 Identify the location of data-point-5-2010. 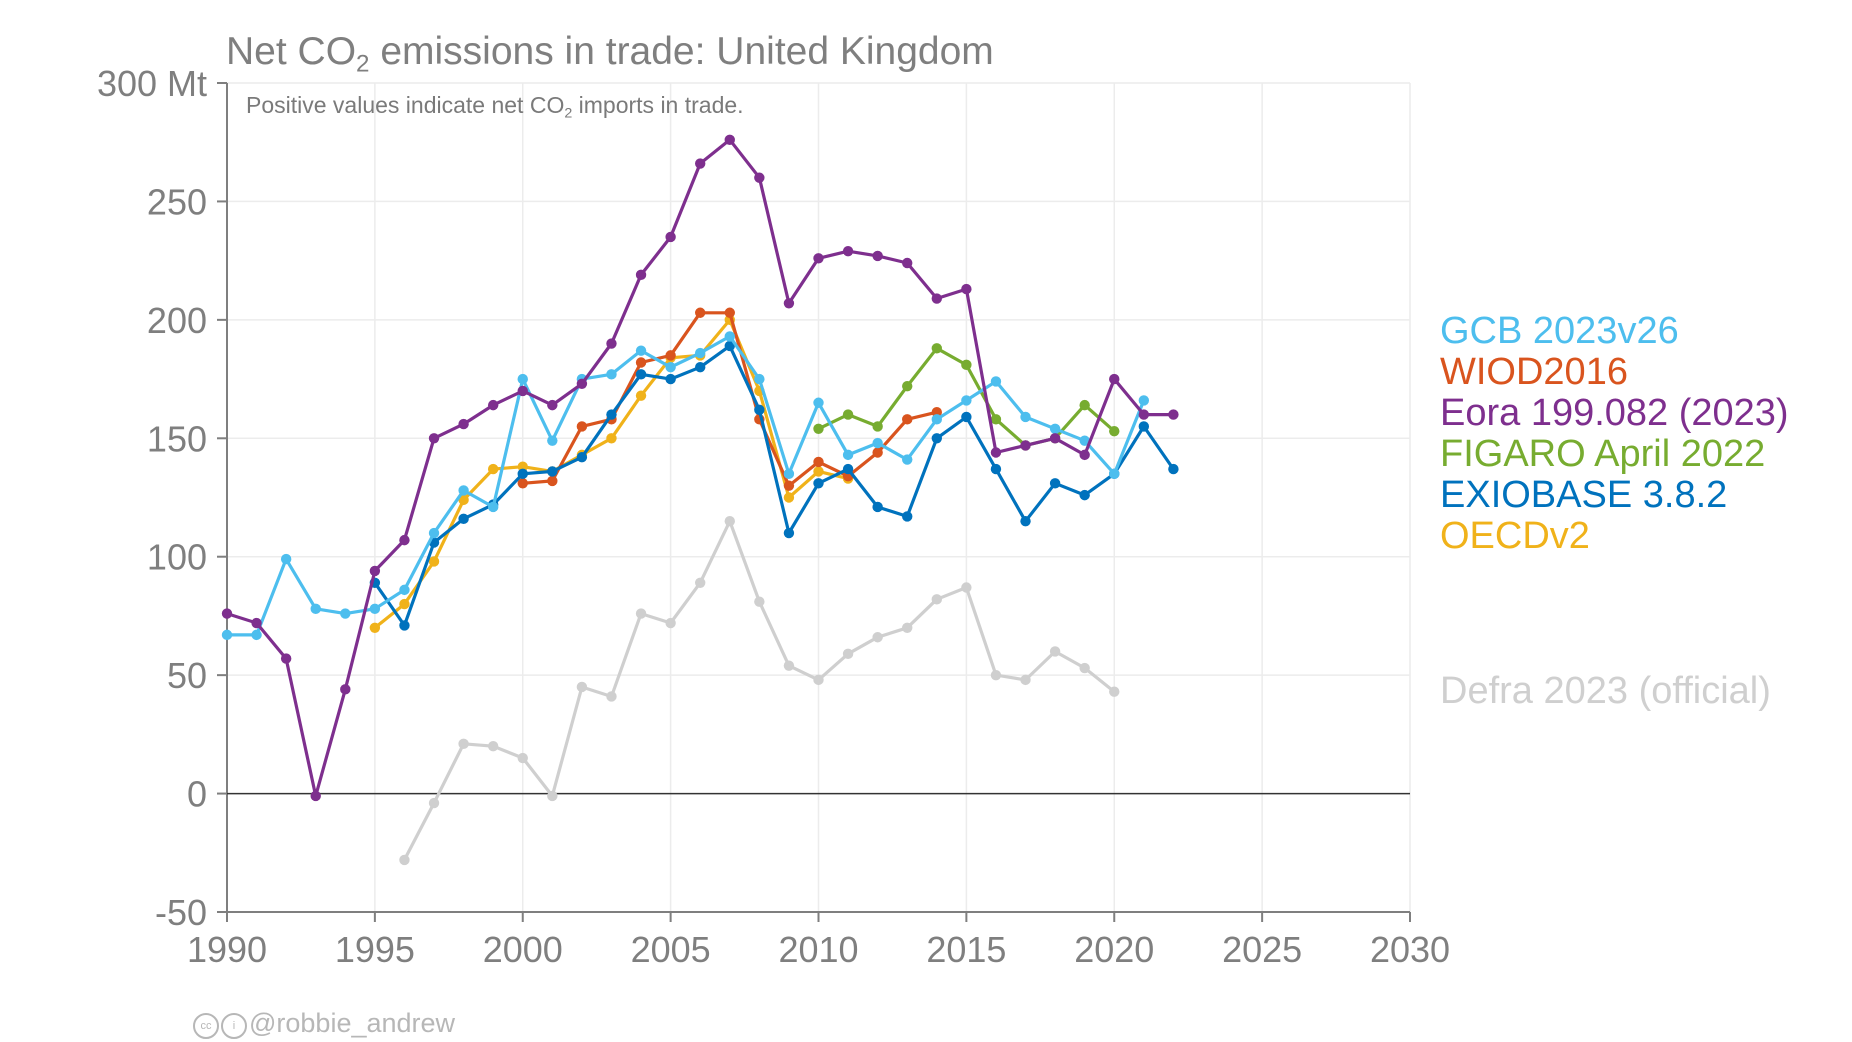
(818, 402).